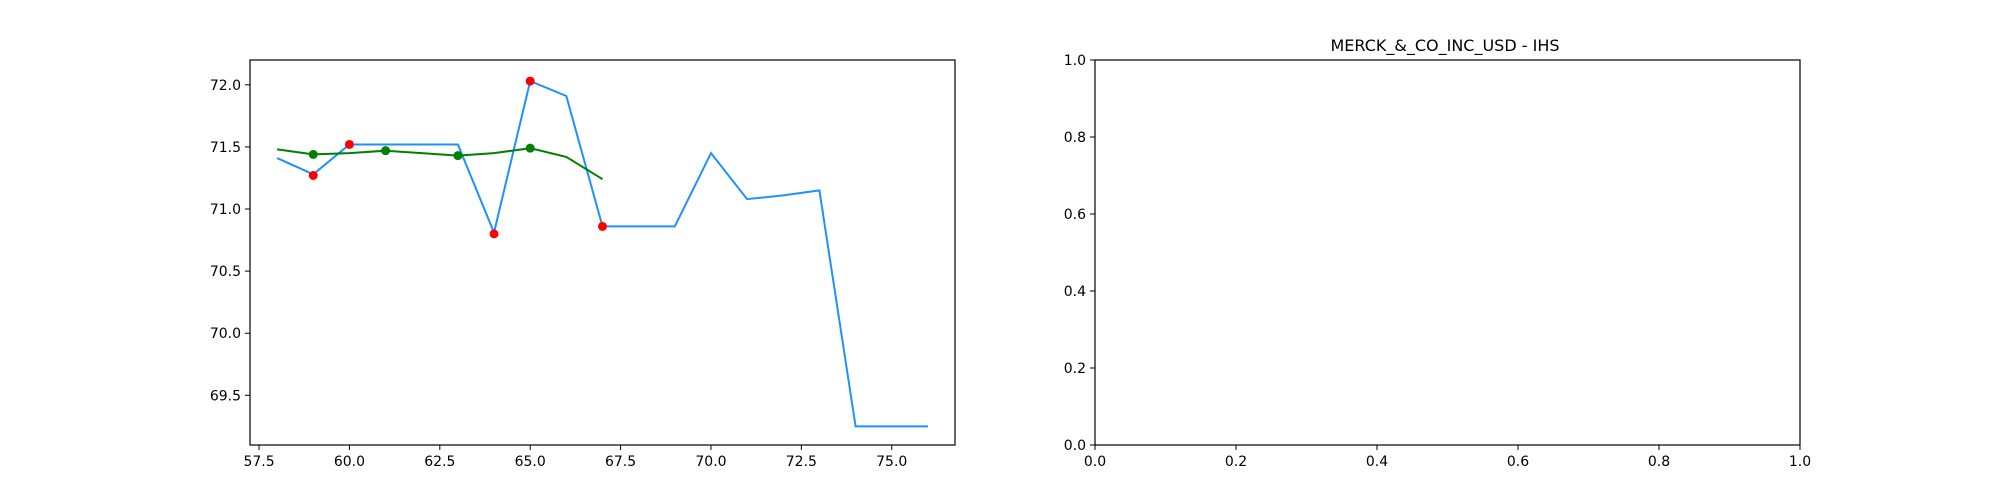  I want to click on x-tick-label: 72.5, so click(801, 462).